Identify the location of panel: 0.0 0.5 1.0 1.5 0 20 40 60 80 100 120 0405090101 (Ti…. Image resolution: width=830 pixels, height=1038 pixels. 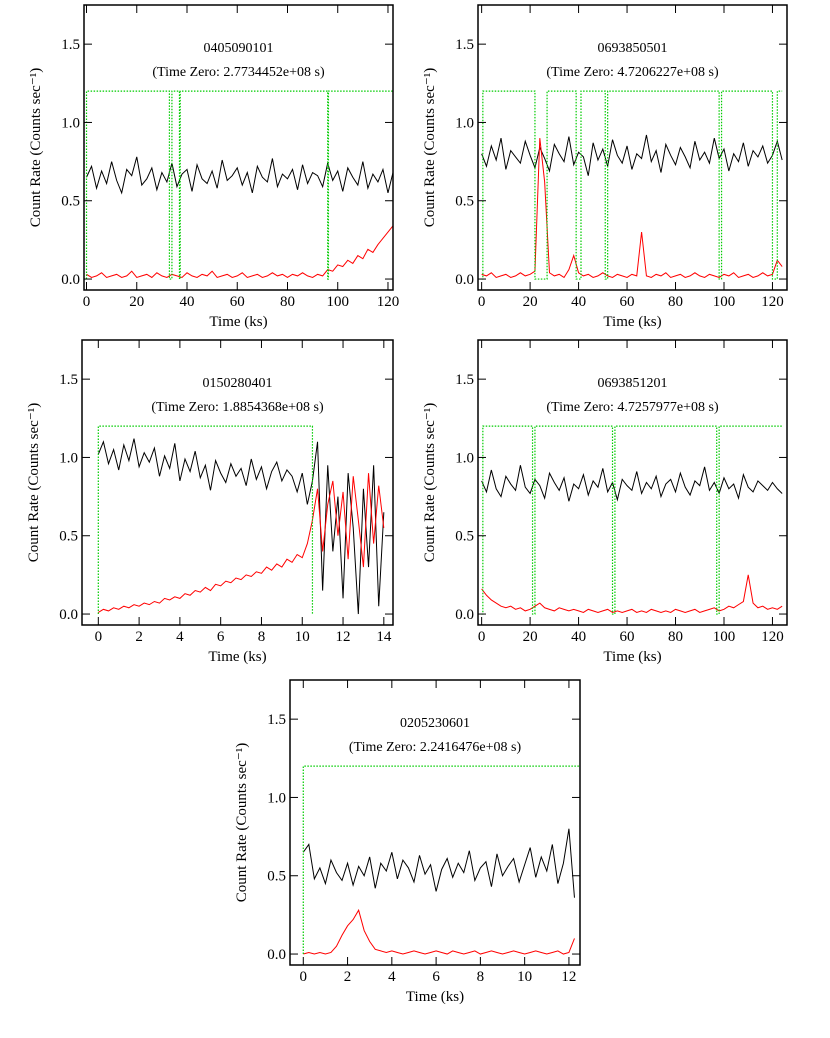
(214, 167).